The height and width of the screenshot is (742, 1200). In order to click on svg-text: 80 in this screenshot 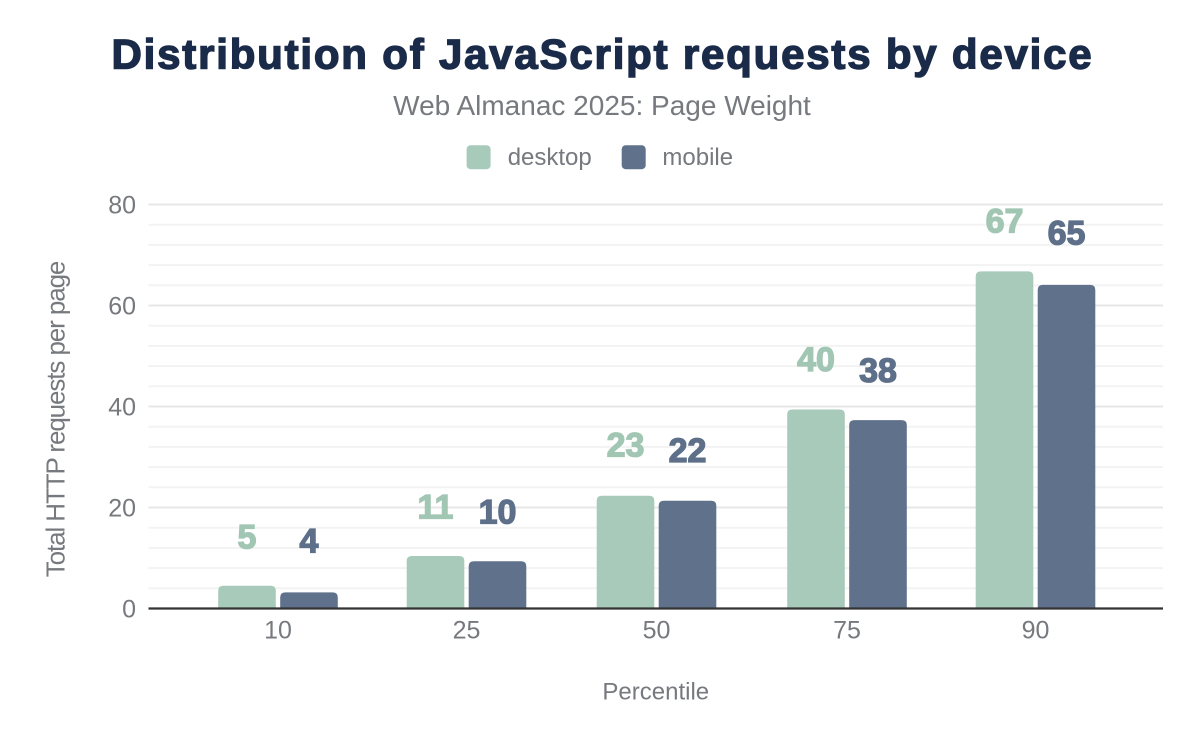, I will do `click(122, 206)`.